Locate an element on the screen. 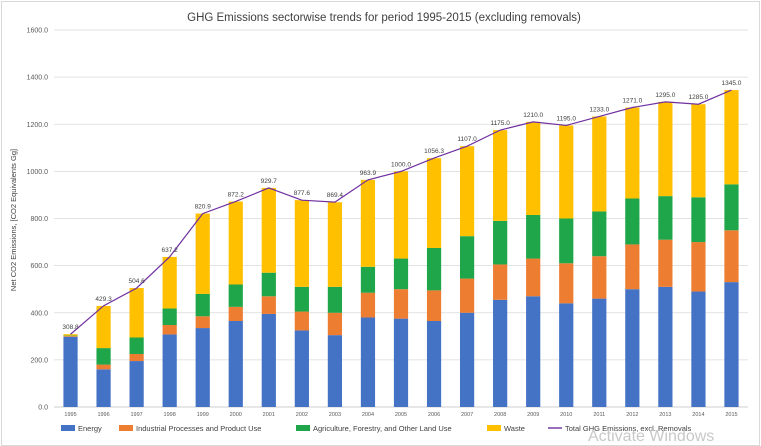 The width and height of the screenshot is (761, 446). y-tick-label: 600.0 is located at coordinates (39, 266).